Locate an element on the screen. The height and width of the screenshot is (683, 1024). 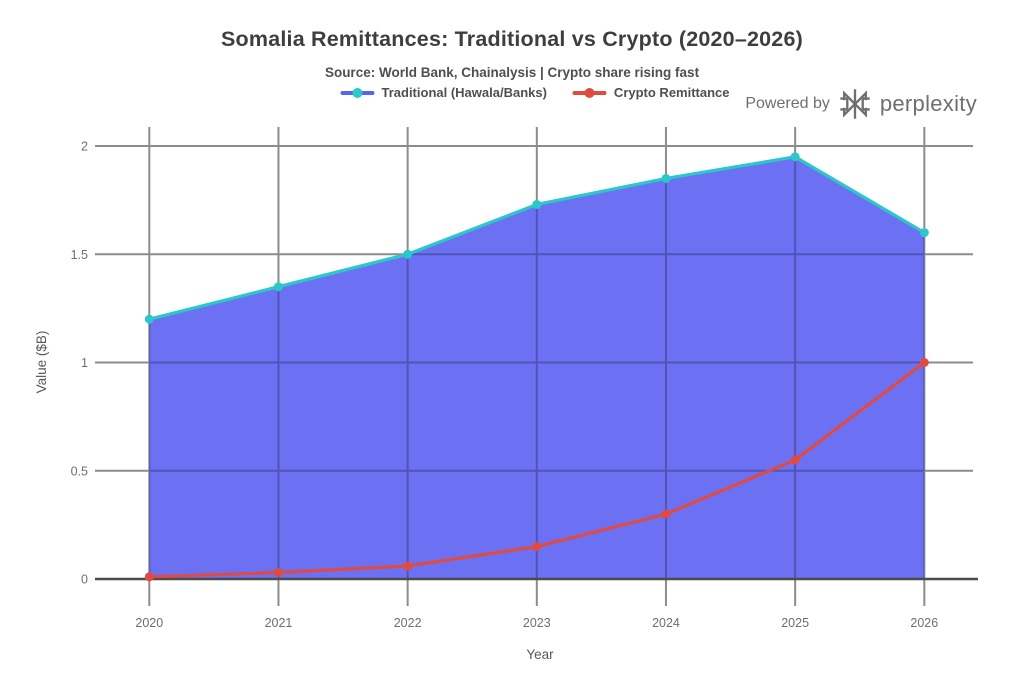
crypto-legend-marker-icon is located at coordinates (589, 93).